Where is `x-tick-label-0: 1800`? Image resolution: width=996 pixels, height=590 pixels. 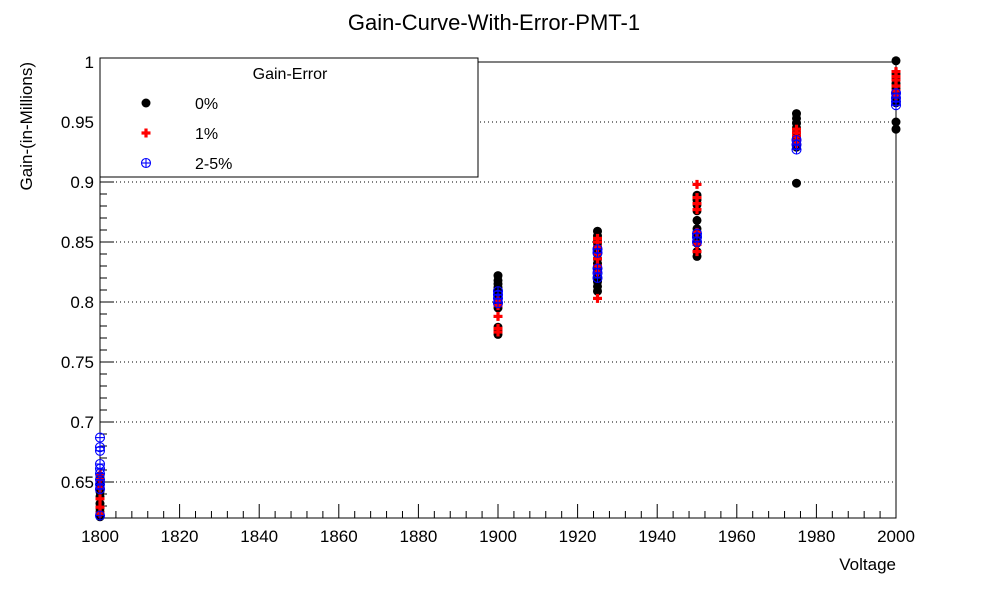
x-tick-label-0: 1800 is located at coordinates (100, 536).